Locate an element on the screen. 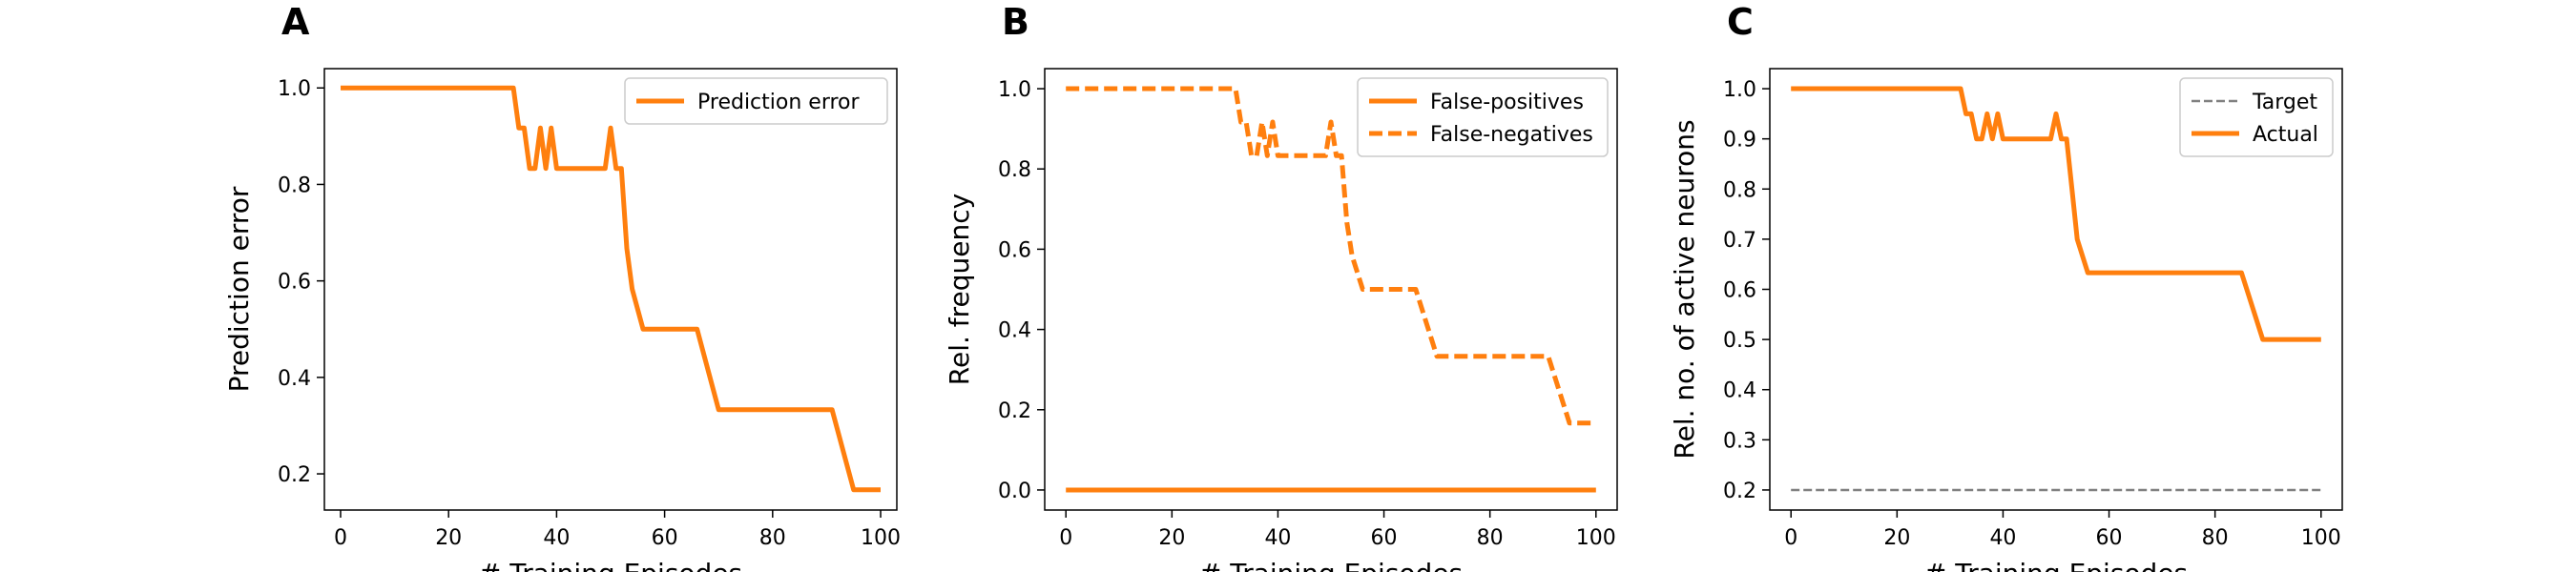 This screenshot has height=572, width=2576. y-axis-title: Rel. no. of active neurons is located at coordinates (1684, 289).